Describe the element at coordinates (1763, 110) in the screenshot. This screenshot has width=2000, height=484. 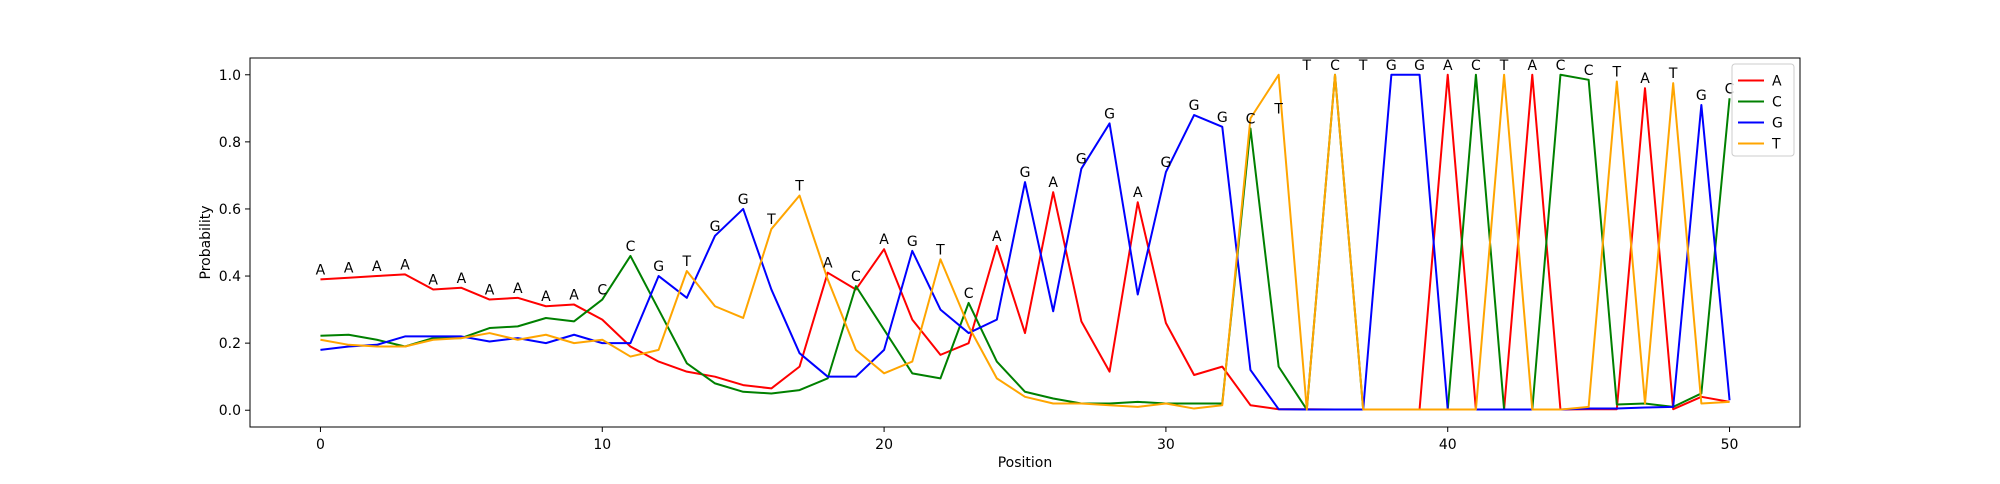
I see `legend-box` at that location.